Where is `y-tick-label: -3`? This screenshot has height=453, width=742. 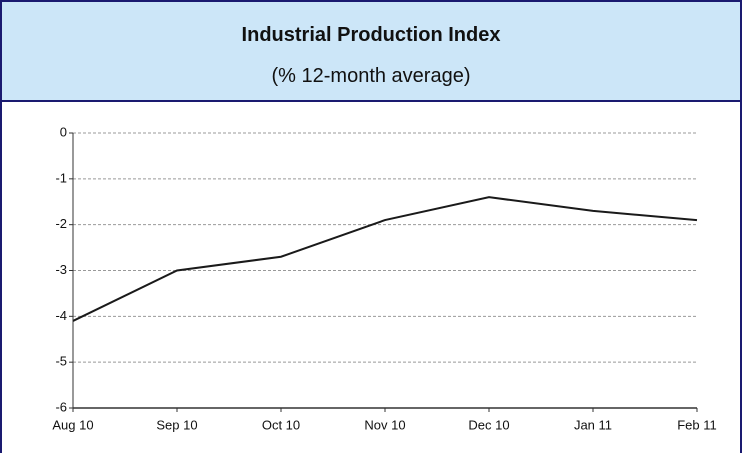
y-tick-label: -3 is located at coordinates (61, 269).